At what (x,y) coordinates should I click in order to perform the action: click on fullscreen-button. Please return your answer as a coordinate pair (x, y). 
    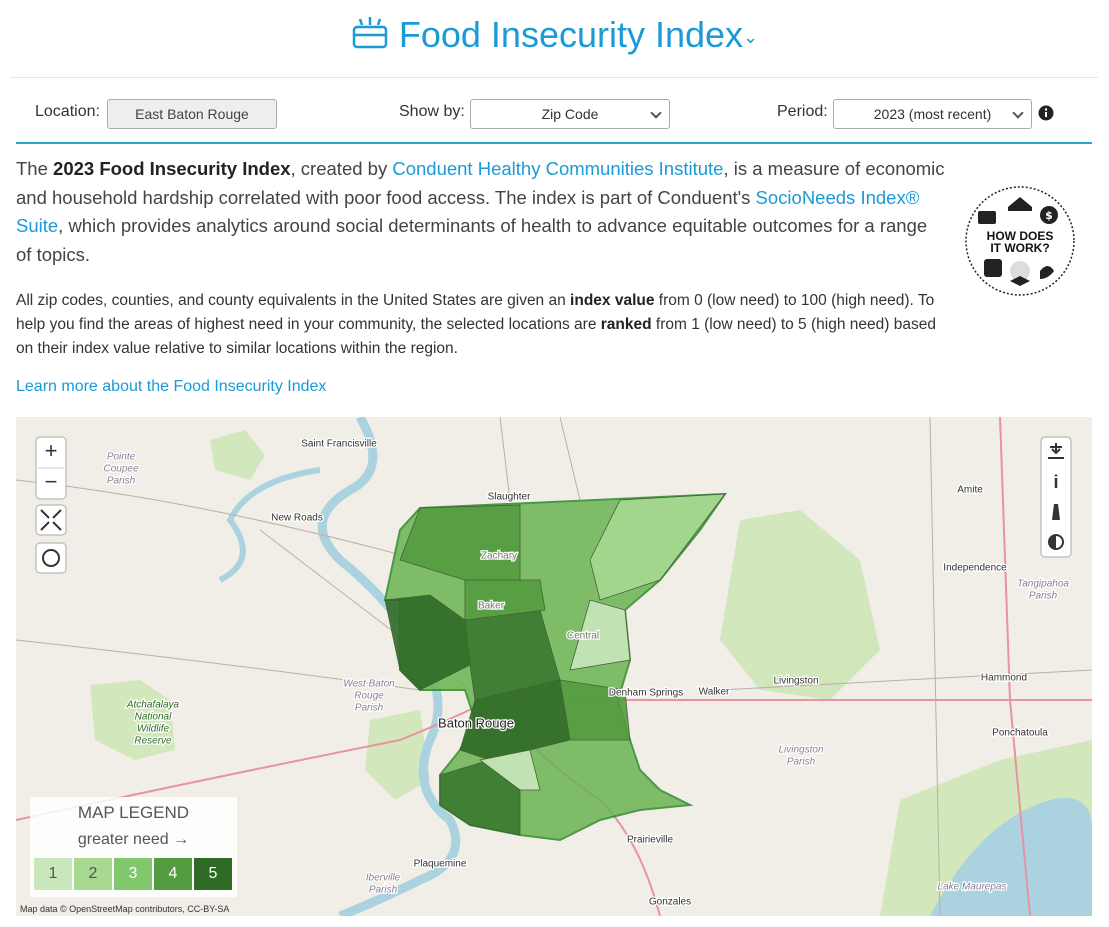
    Looking at the image, I should click on (51, 520).